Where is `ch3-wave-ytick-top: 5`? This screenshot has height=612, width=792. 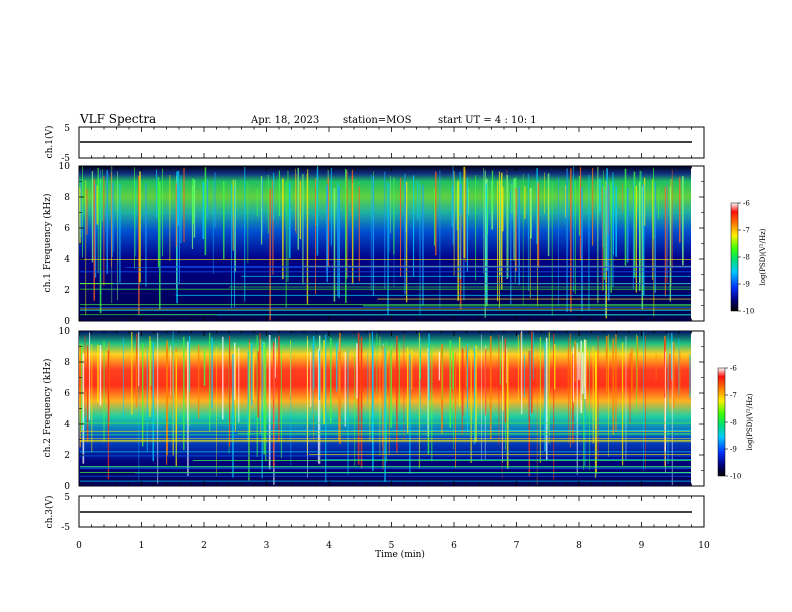 ch3-wave-ytick-top: 5 is located at coordinates (67, 498).